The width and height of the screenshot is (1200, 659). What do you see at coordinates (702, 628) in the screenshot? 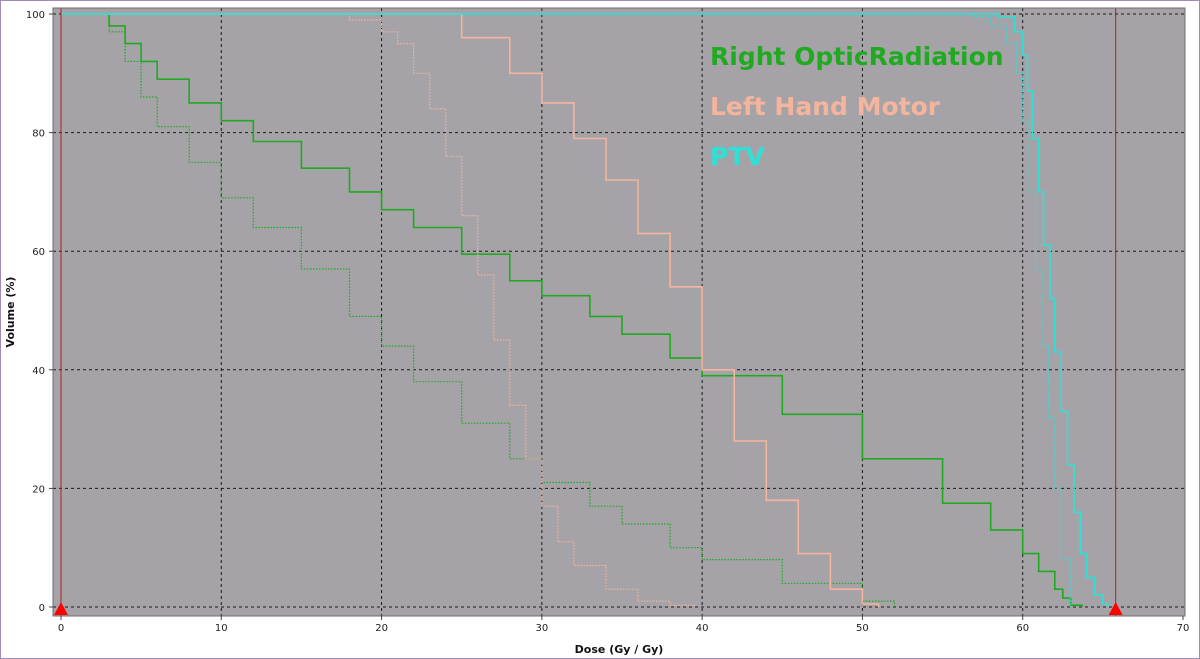
I see `x-tick-label: 40` at bounding box center [702, 628].